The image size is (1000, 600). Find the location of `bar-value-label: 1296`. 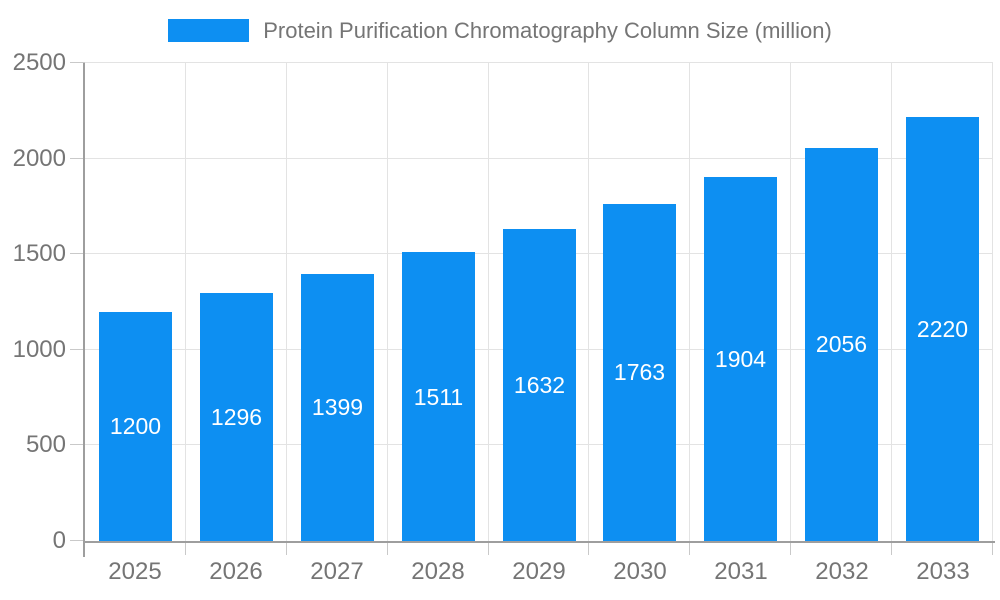

bar-value-label: 1296 is located at coordinates (236, 417).